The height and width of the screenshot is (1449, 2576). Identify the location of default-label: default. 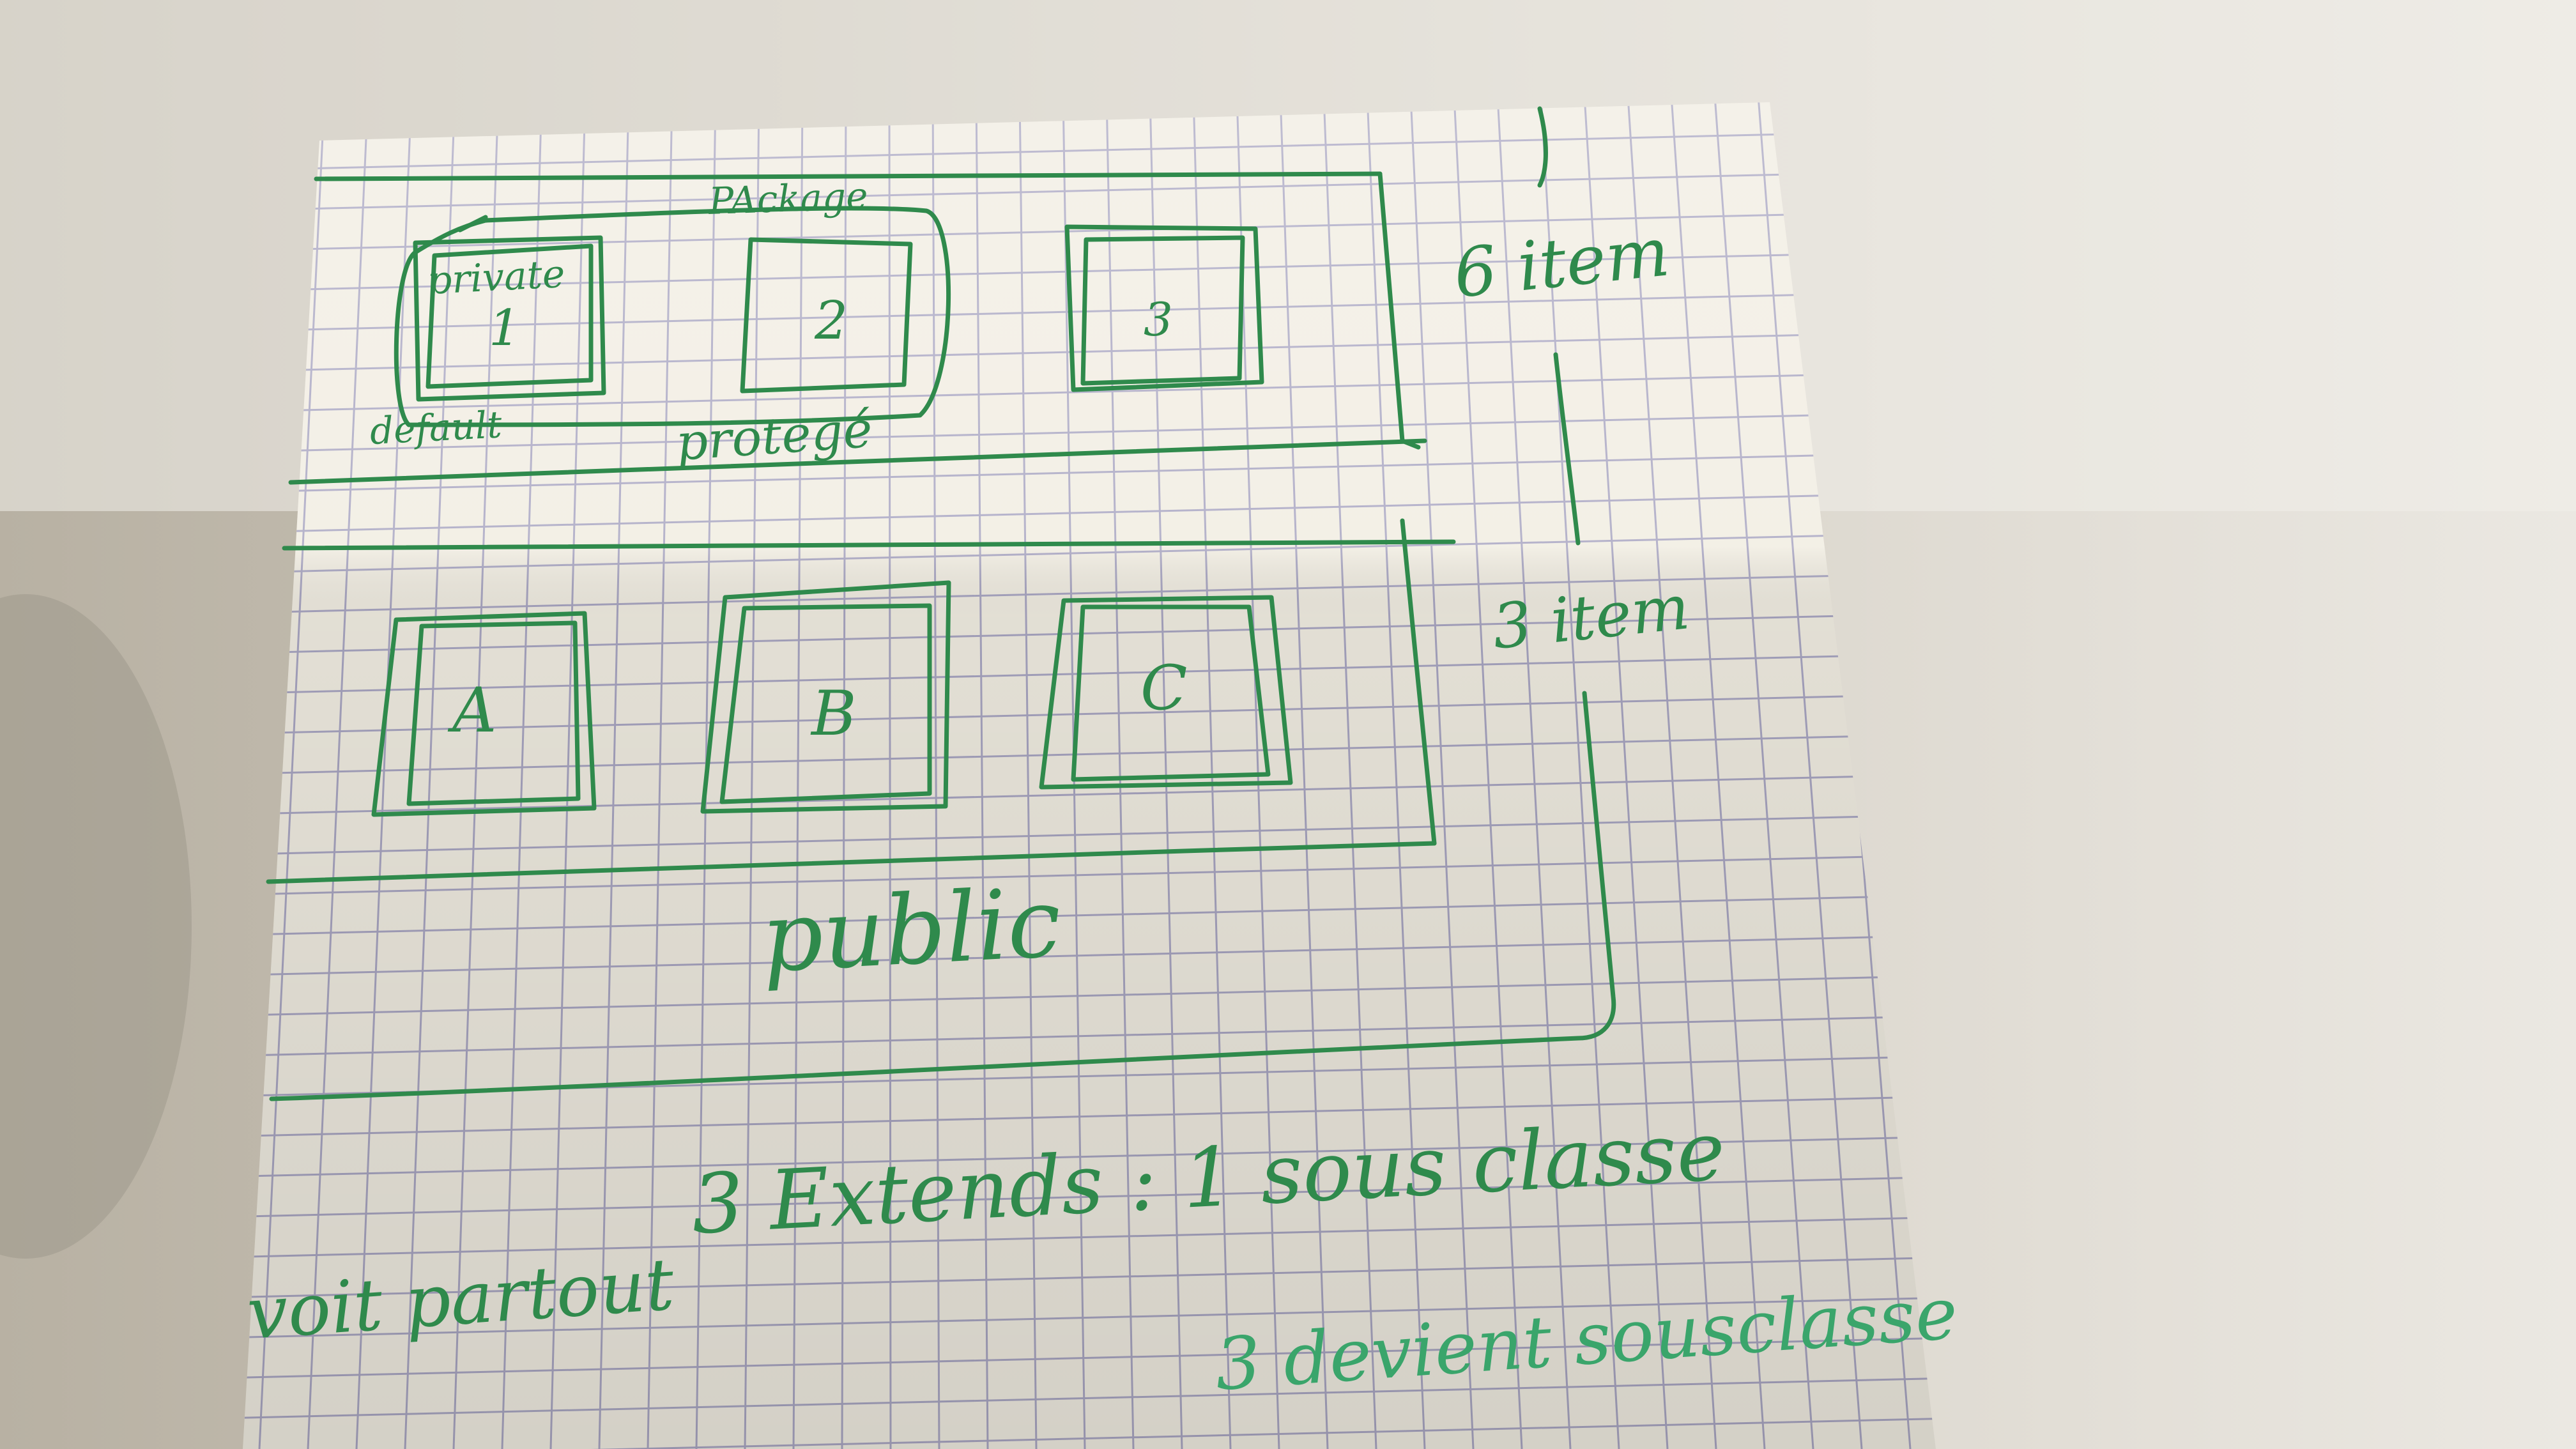
(436, 427).